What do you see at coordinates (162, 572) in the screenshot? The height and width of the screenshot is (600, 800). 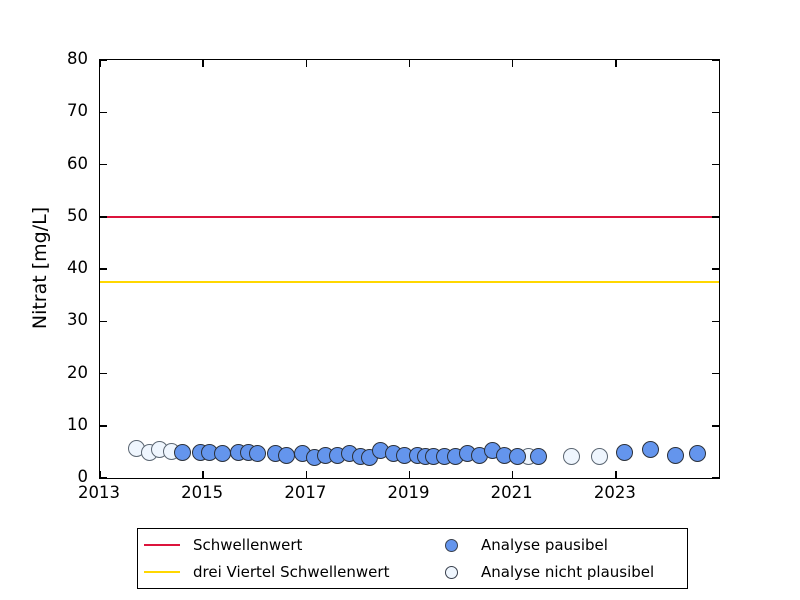 I see `yellow-line-swatch` at bounding box center [162, 572].